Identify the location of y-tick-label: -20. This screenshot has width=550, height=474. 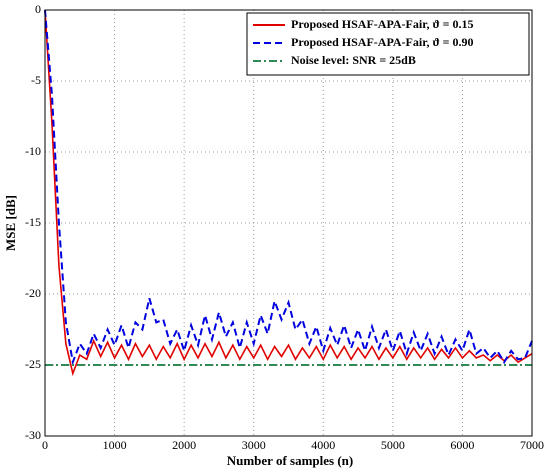
(33, 293).